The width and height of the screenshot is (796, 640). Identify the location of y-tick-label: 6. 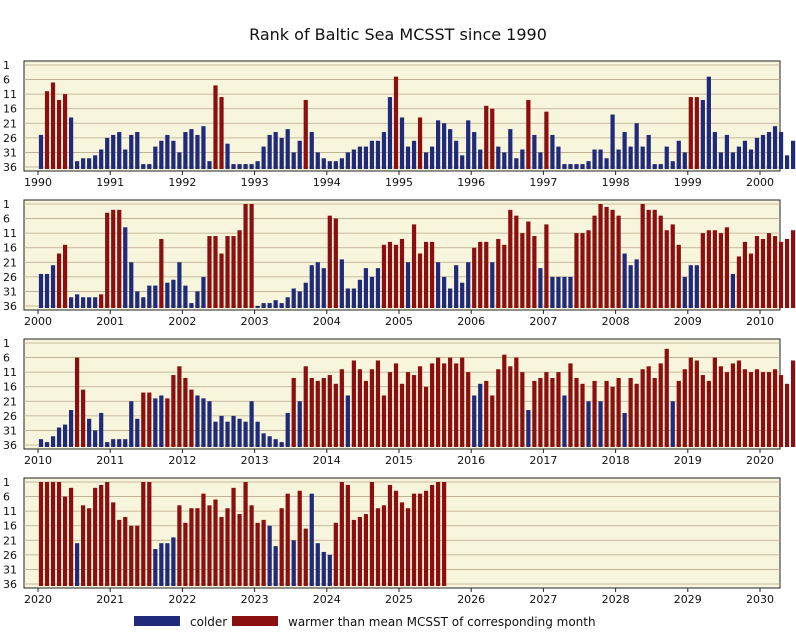
(6, 80).